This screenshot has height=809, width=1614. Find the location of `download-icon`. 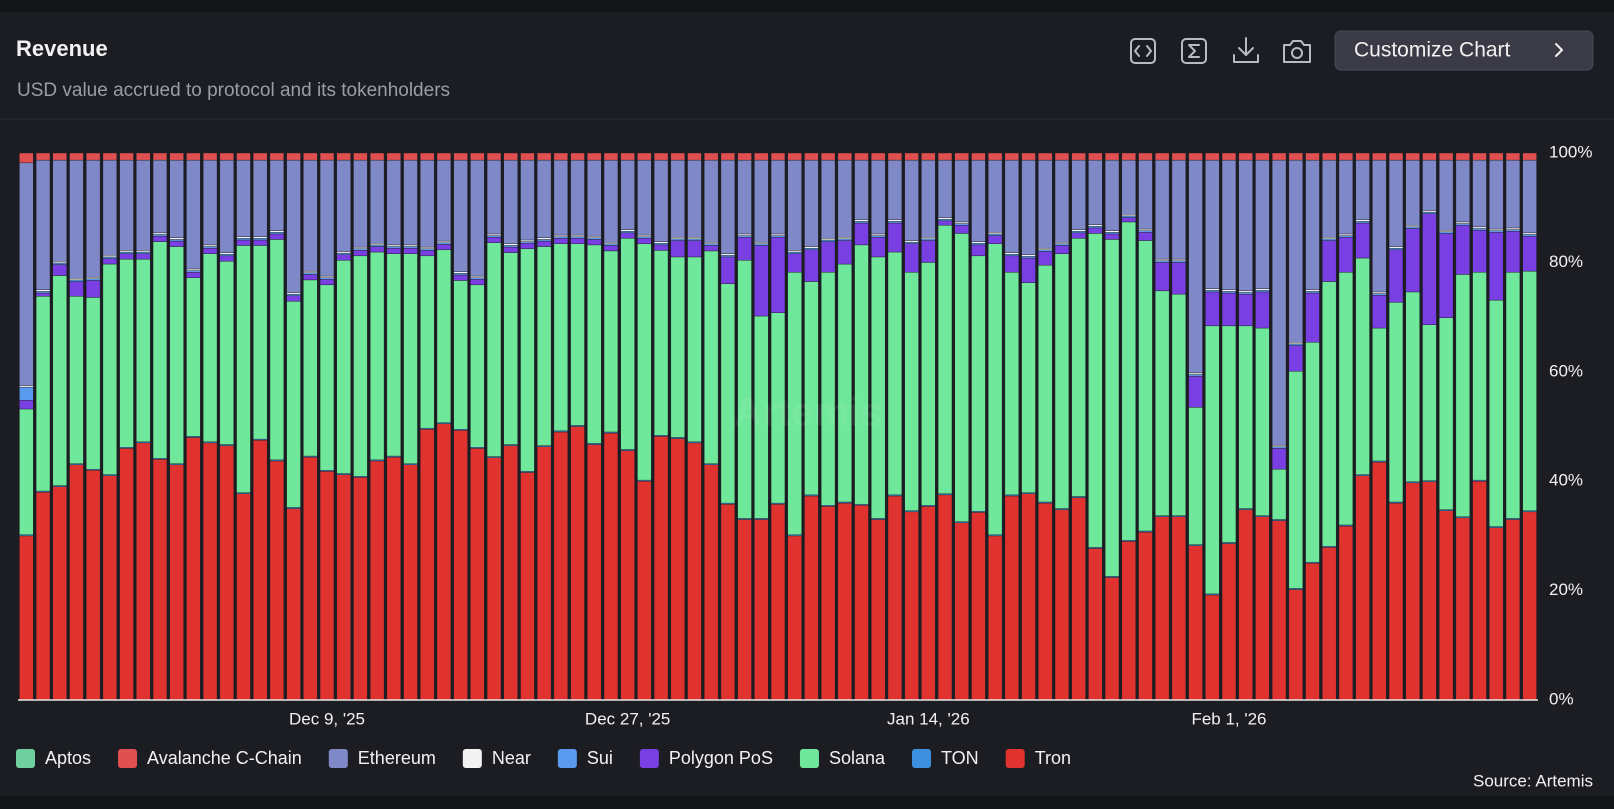

download-icon is located at coordinates (1246, 50).